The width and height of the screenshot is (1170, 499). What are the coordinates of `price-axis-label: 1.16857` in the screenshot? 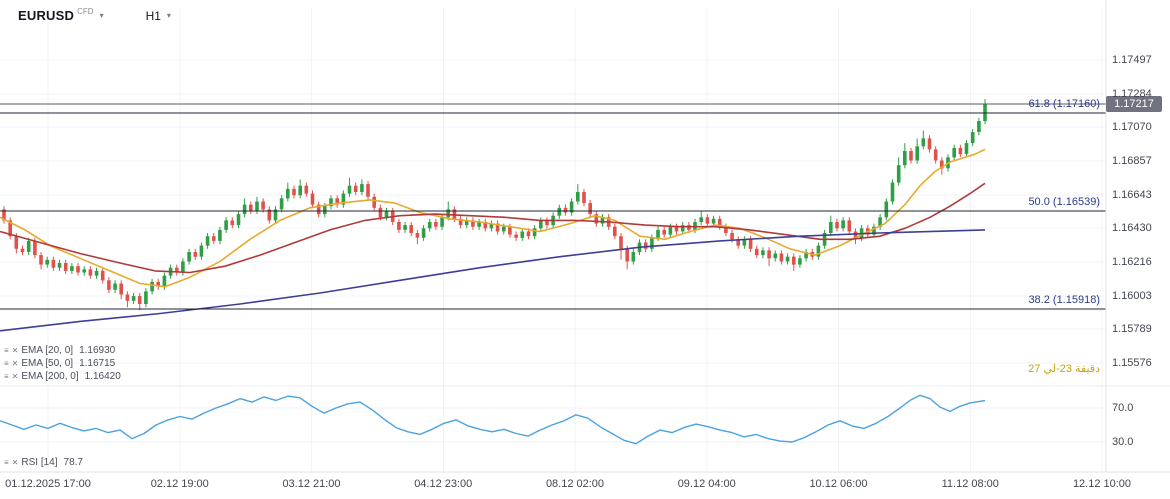 It's located at (1132, 161).